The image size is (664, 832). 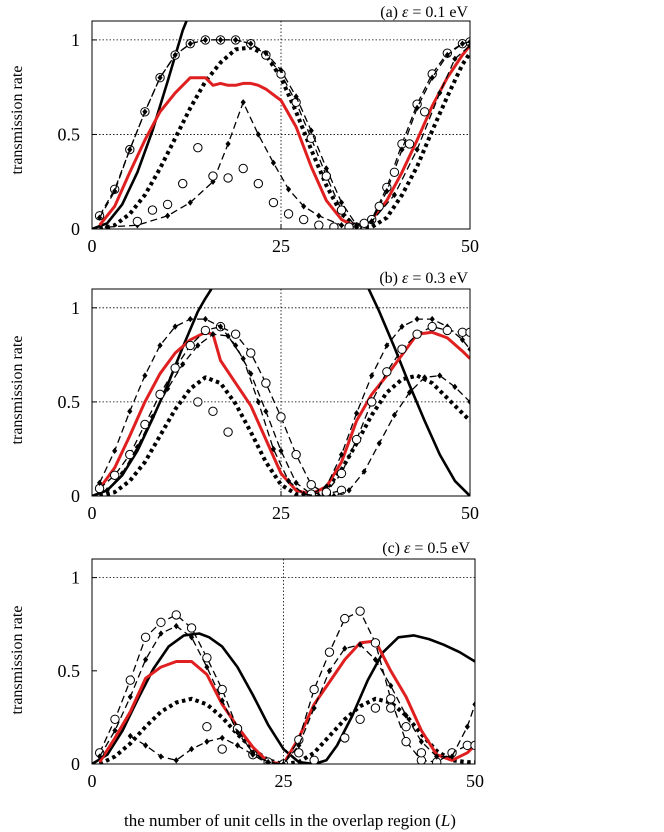 I want to click on panel-a-dashed-circles-upper-line, so click(x=284, y=133).